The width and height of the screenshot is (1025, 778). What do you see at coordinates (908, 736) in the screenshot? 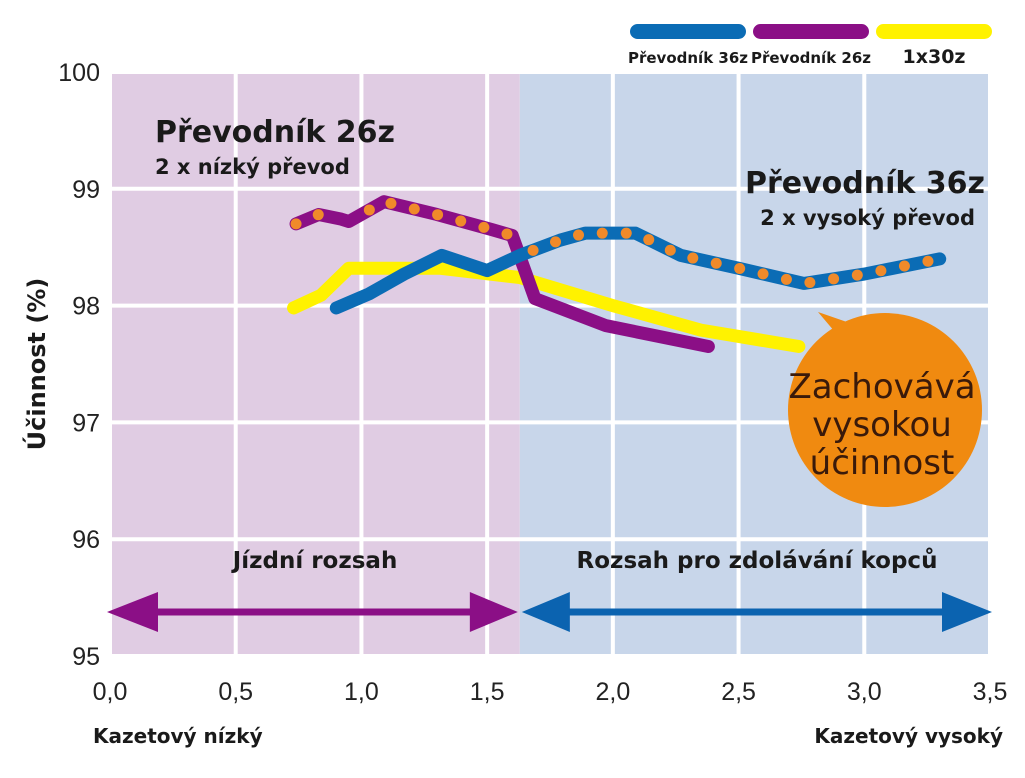
I see `x-label-right: Kazetový vysoký` at bounding box center [908, 736].